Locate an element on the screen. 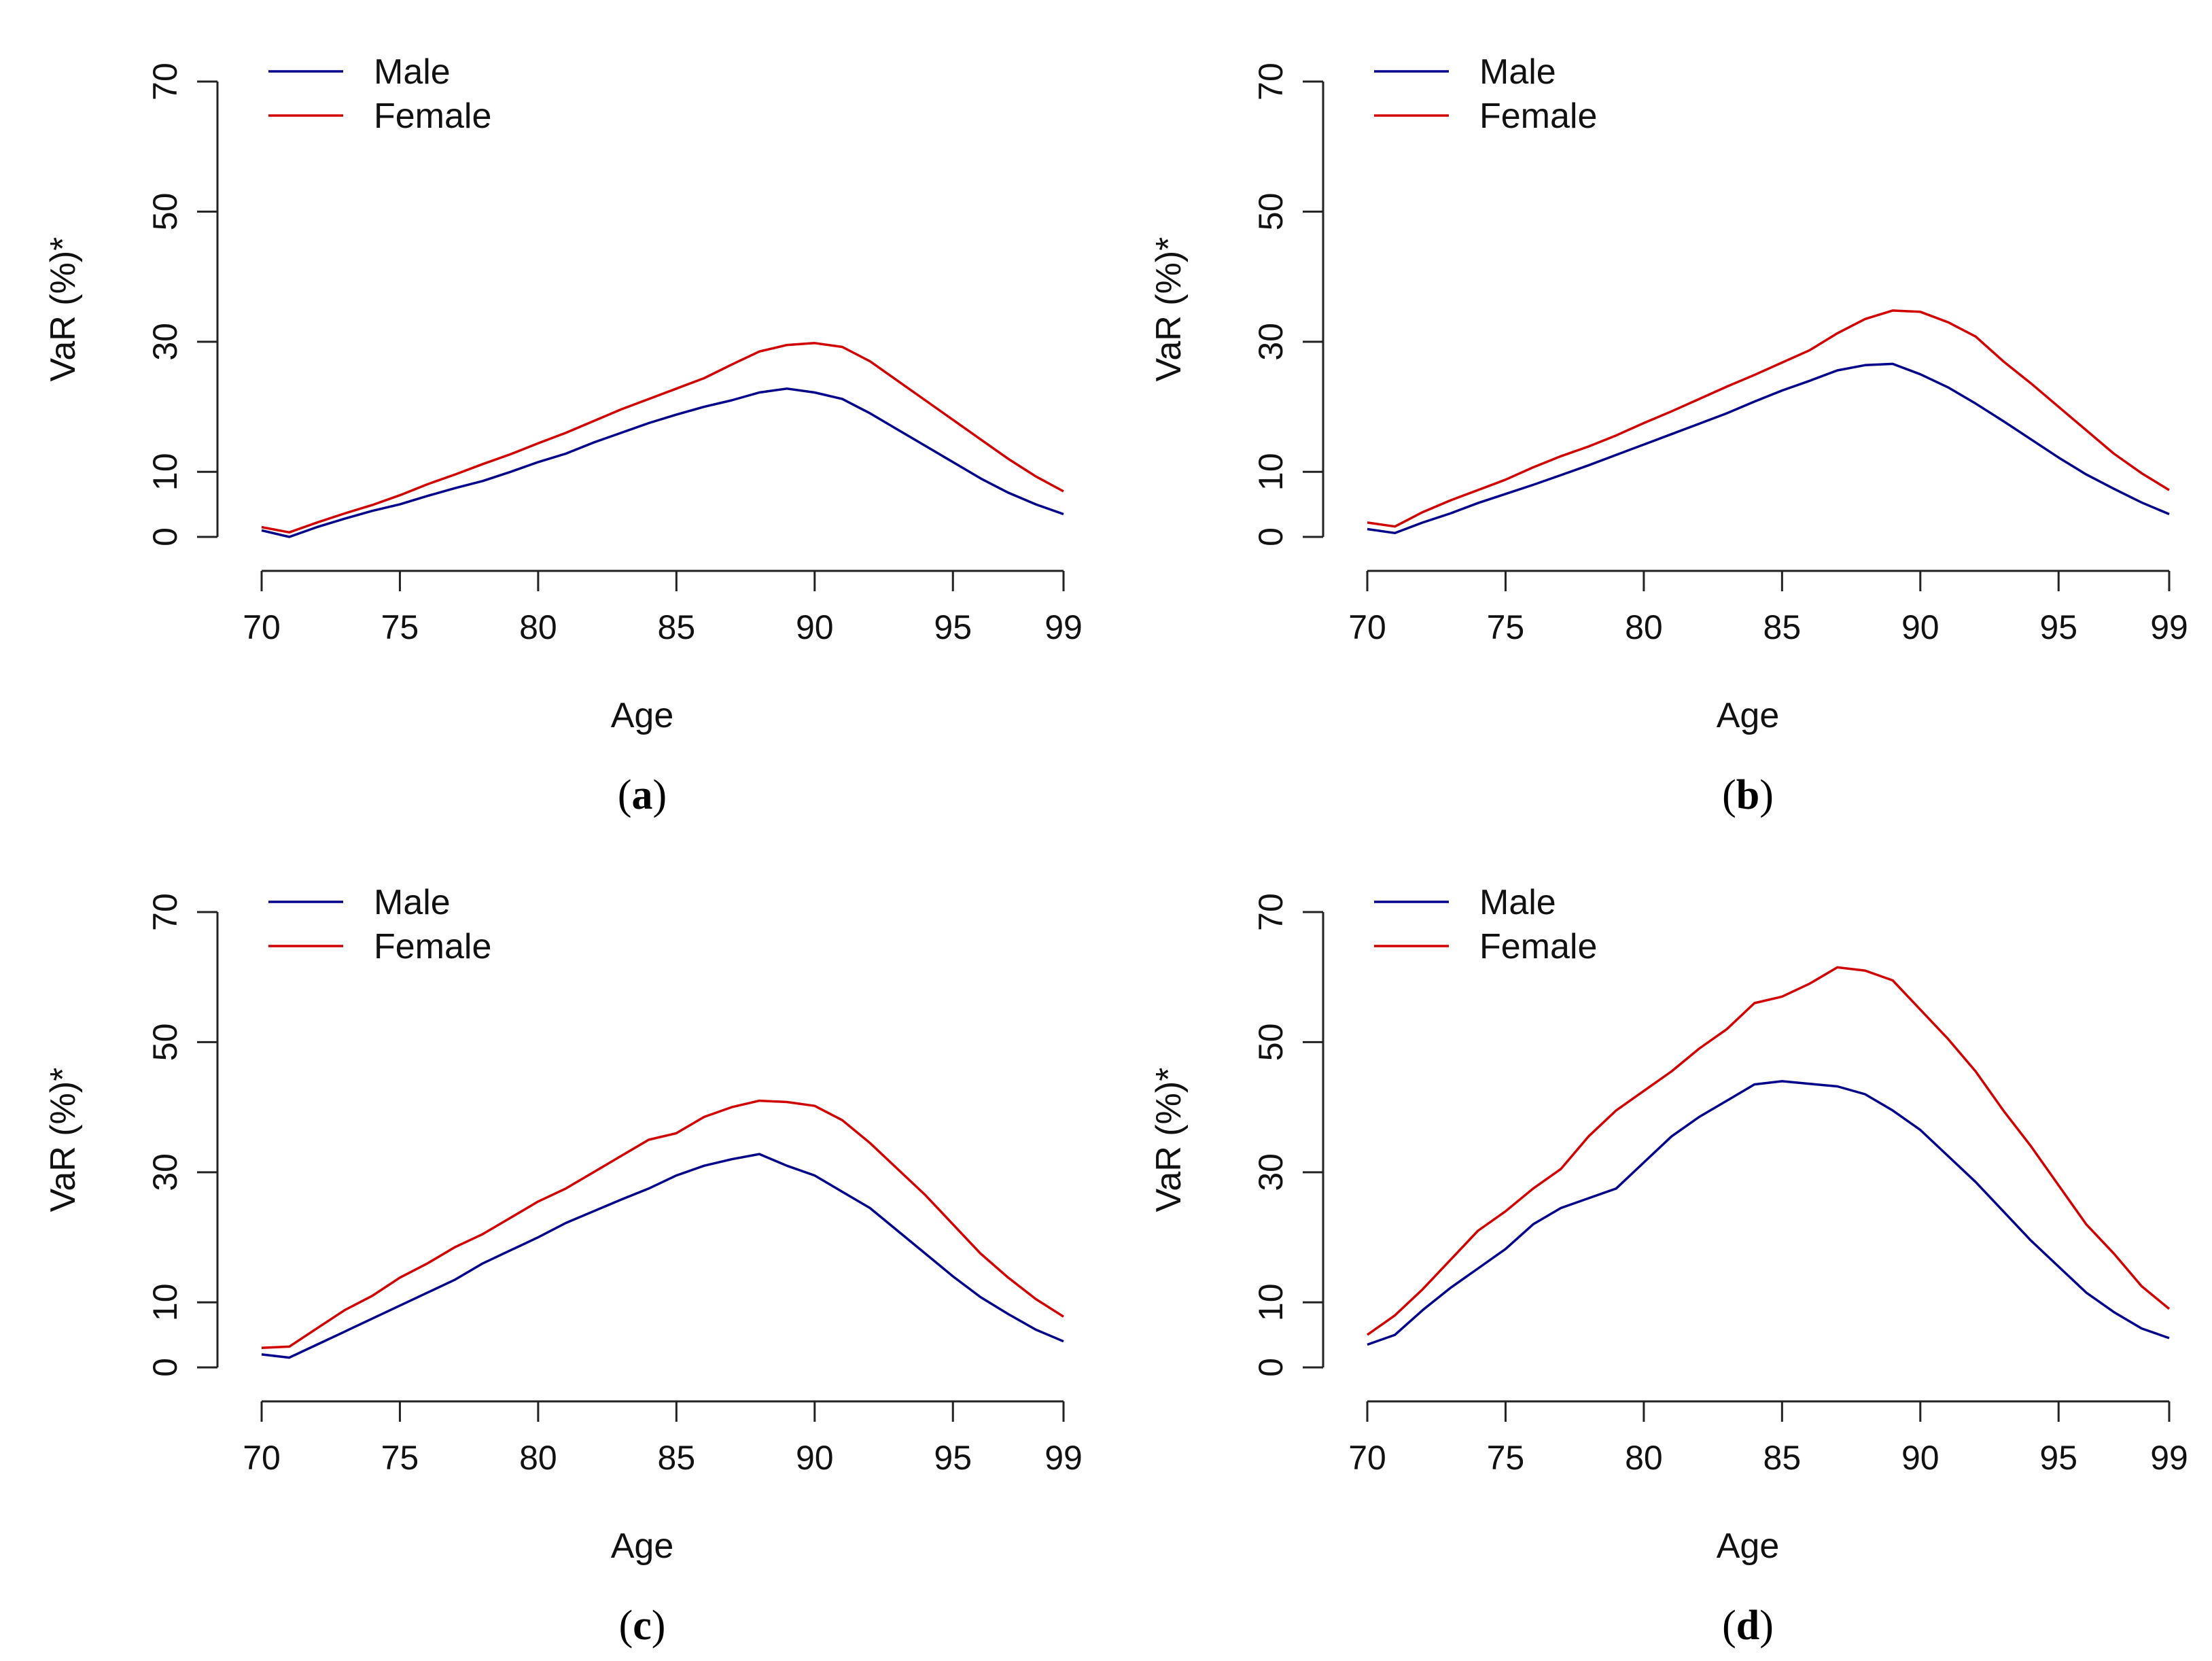 Image resolution: width=2212 pixels, height=1661 pixels. caption-letter: b is located at coordinates (1748, 795).